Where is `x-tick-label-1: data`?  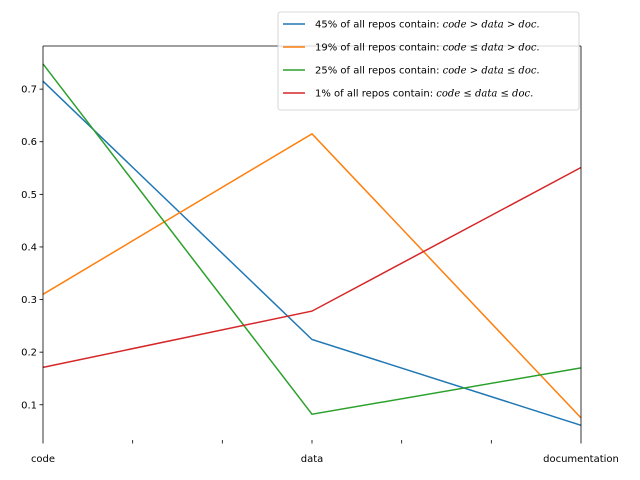 x-tick-label-1: data is located at coordinates (312, 459).